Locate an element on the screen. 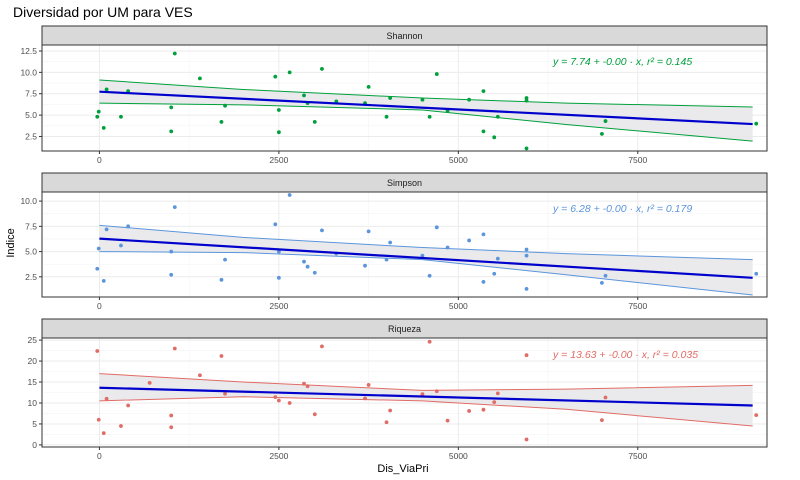  y-tick-label: 10 is located at coordinates (33, 403).